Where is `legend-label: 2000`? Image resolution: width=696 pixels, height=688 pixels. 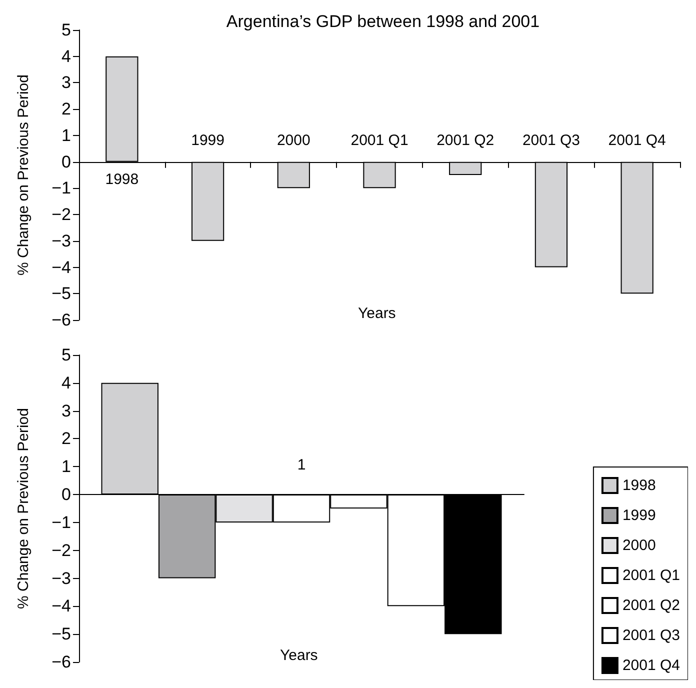 legend-label: 2000 is located at coordinates (639, 545).